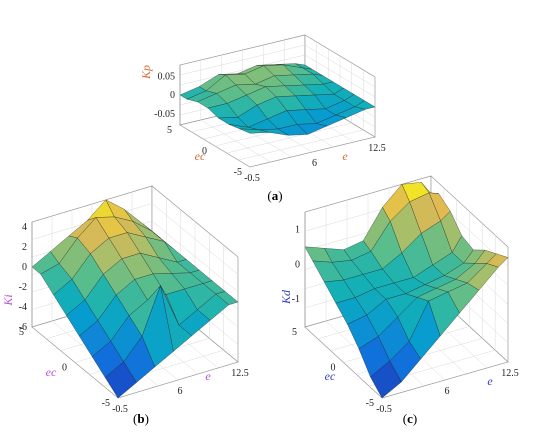 This screenshot has height=435, width=550. I want to click on panel-label-b: (b), so click(141, 418).